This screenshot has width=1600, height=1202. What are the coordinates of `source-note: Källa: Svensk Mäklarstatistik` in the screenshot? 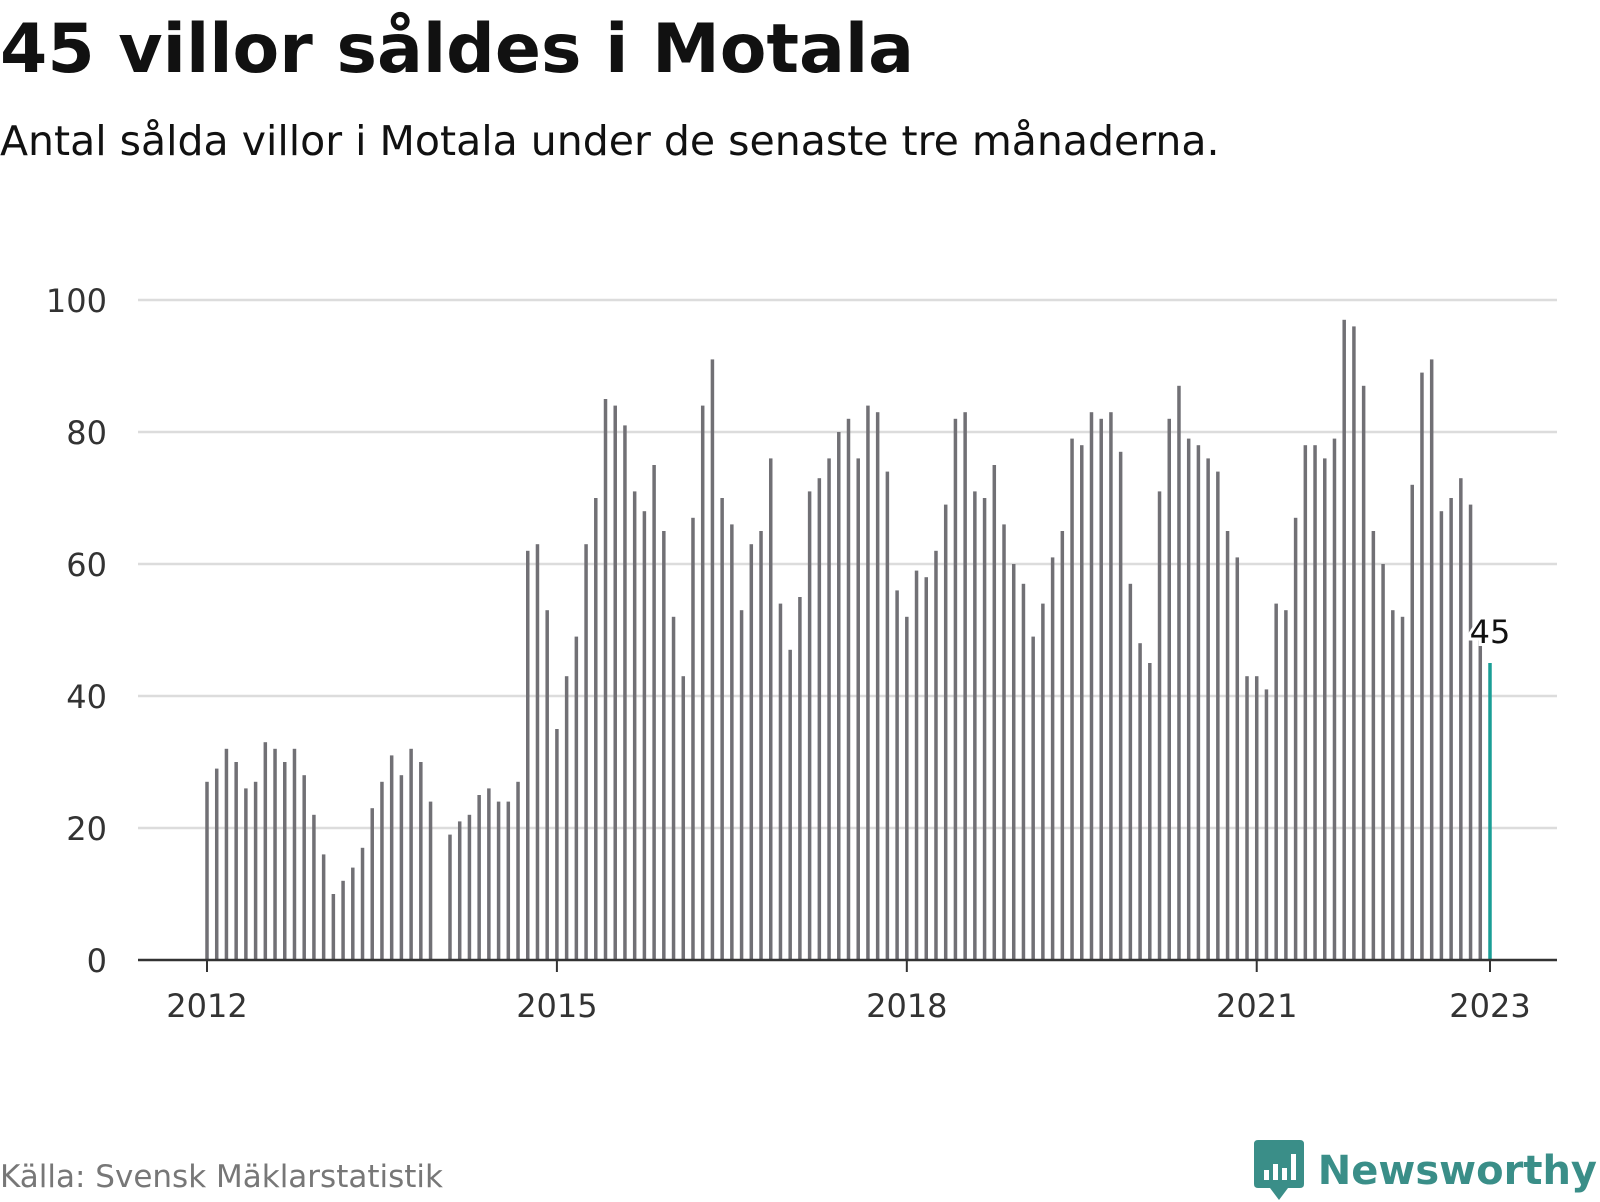 It's located at (221, 1177).